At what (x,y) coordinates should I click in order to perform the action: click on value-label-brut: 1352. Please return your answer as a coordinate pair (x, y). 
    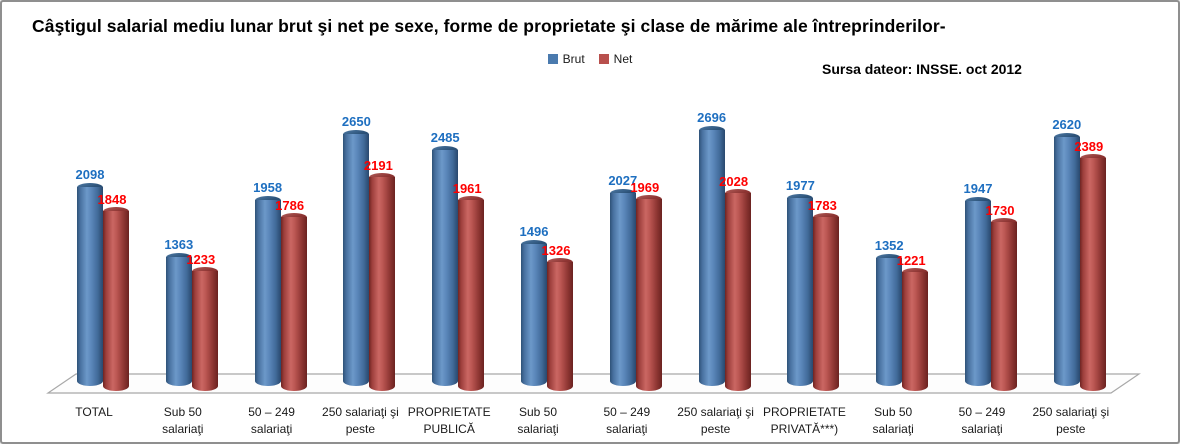
    Looking at the image, I should click on (889, 245).